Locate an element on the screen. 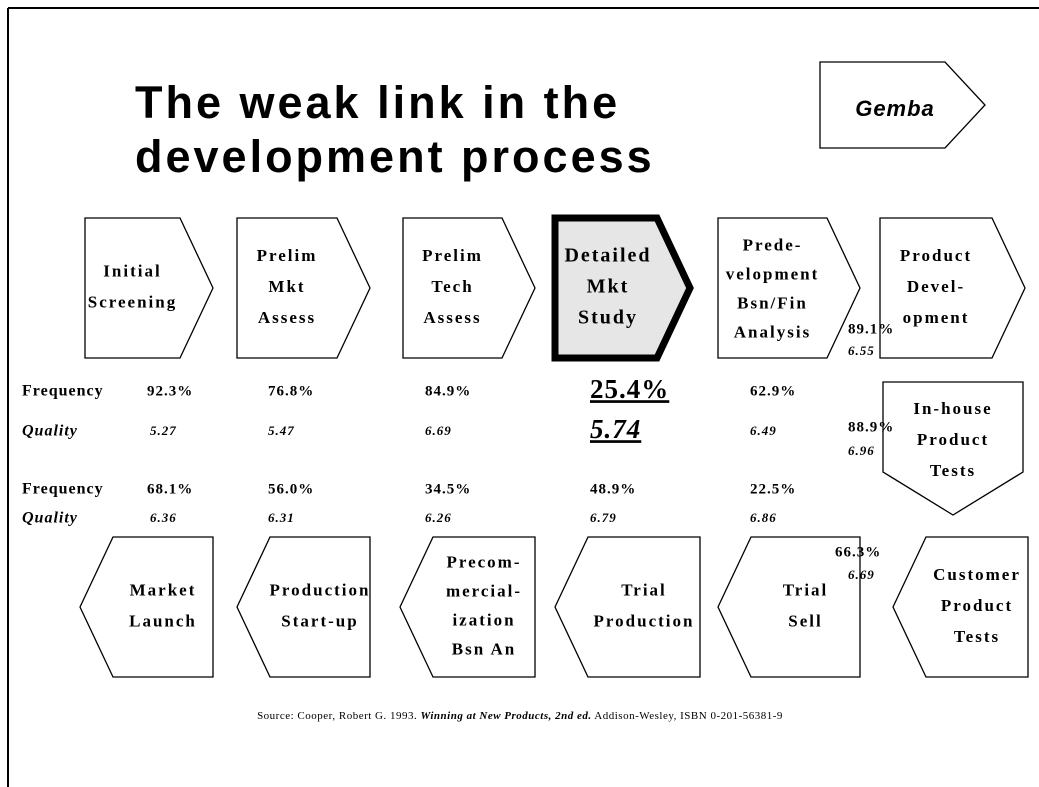  stat-value: 48.9% is located at coordinates (613, 489).